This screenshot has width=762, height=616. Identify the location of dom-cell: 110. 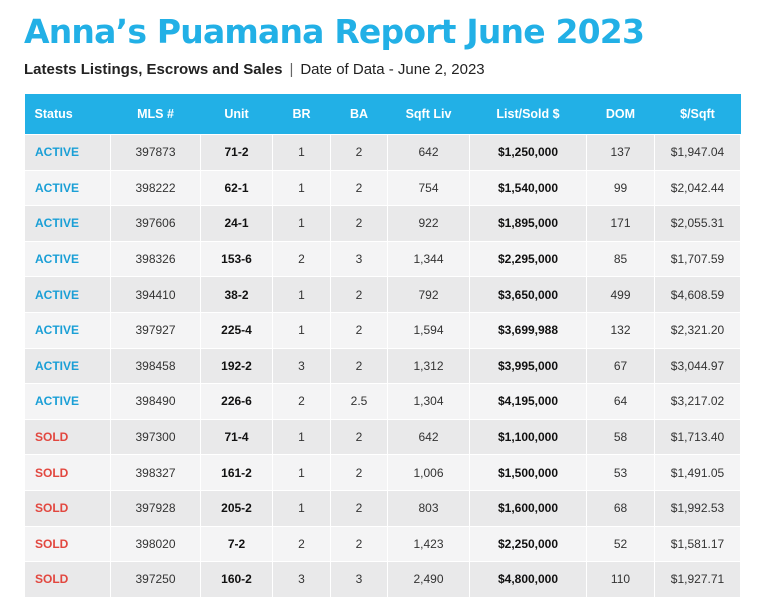
(620, 579).